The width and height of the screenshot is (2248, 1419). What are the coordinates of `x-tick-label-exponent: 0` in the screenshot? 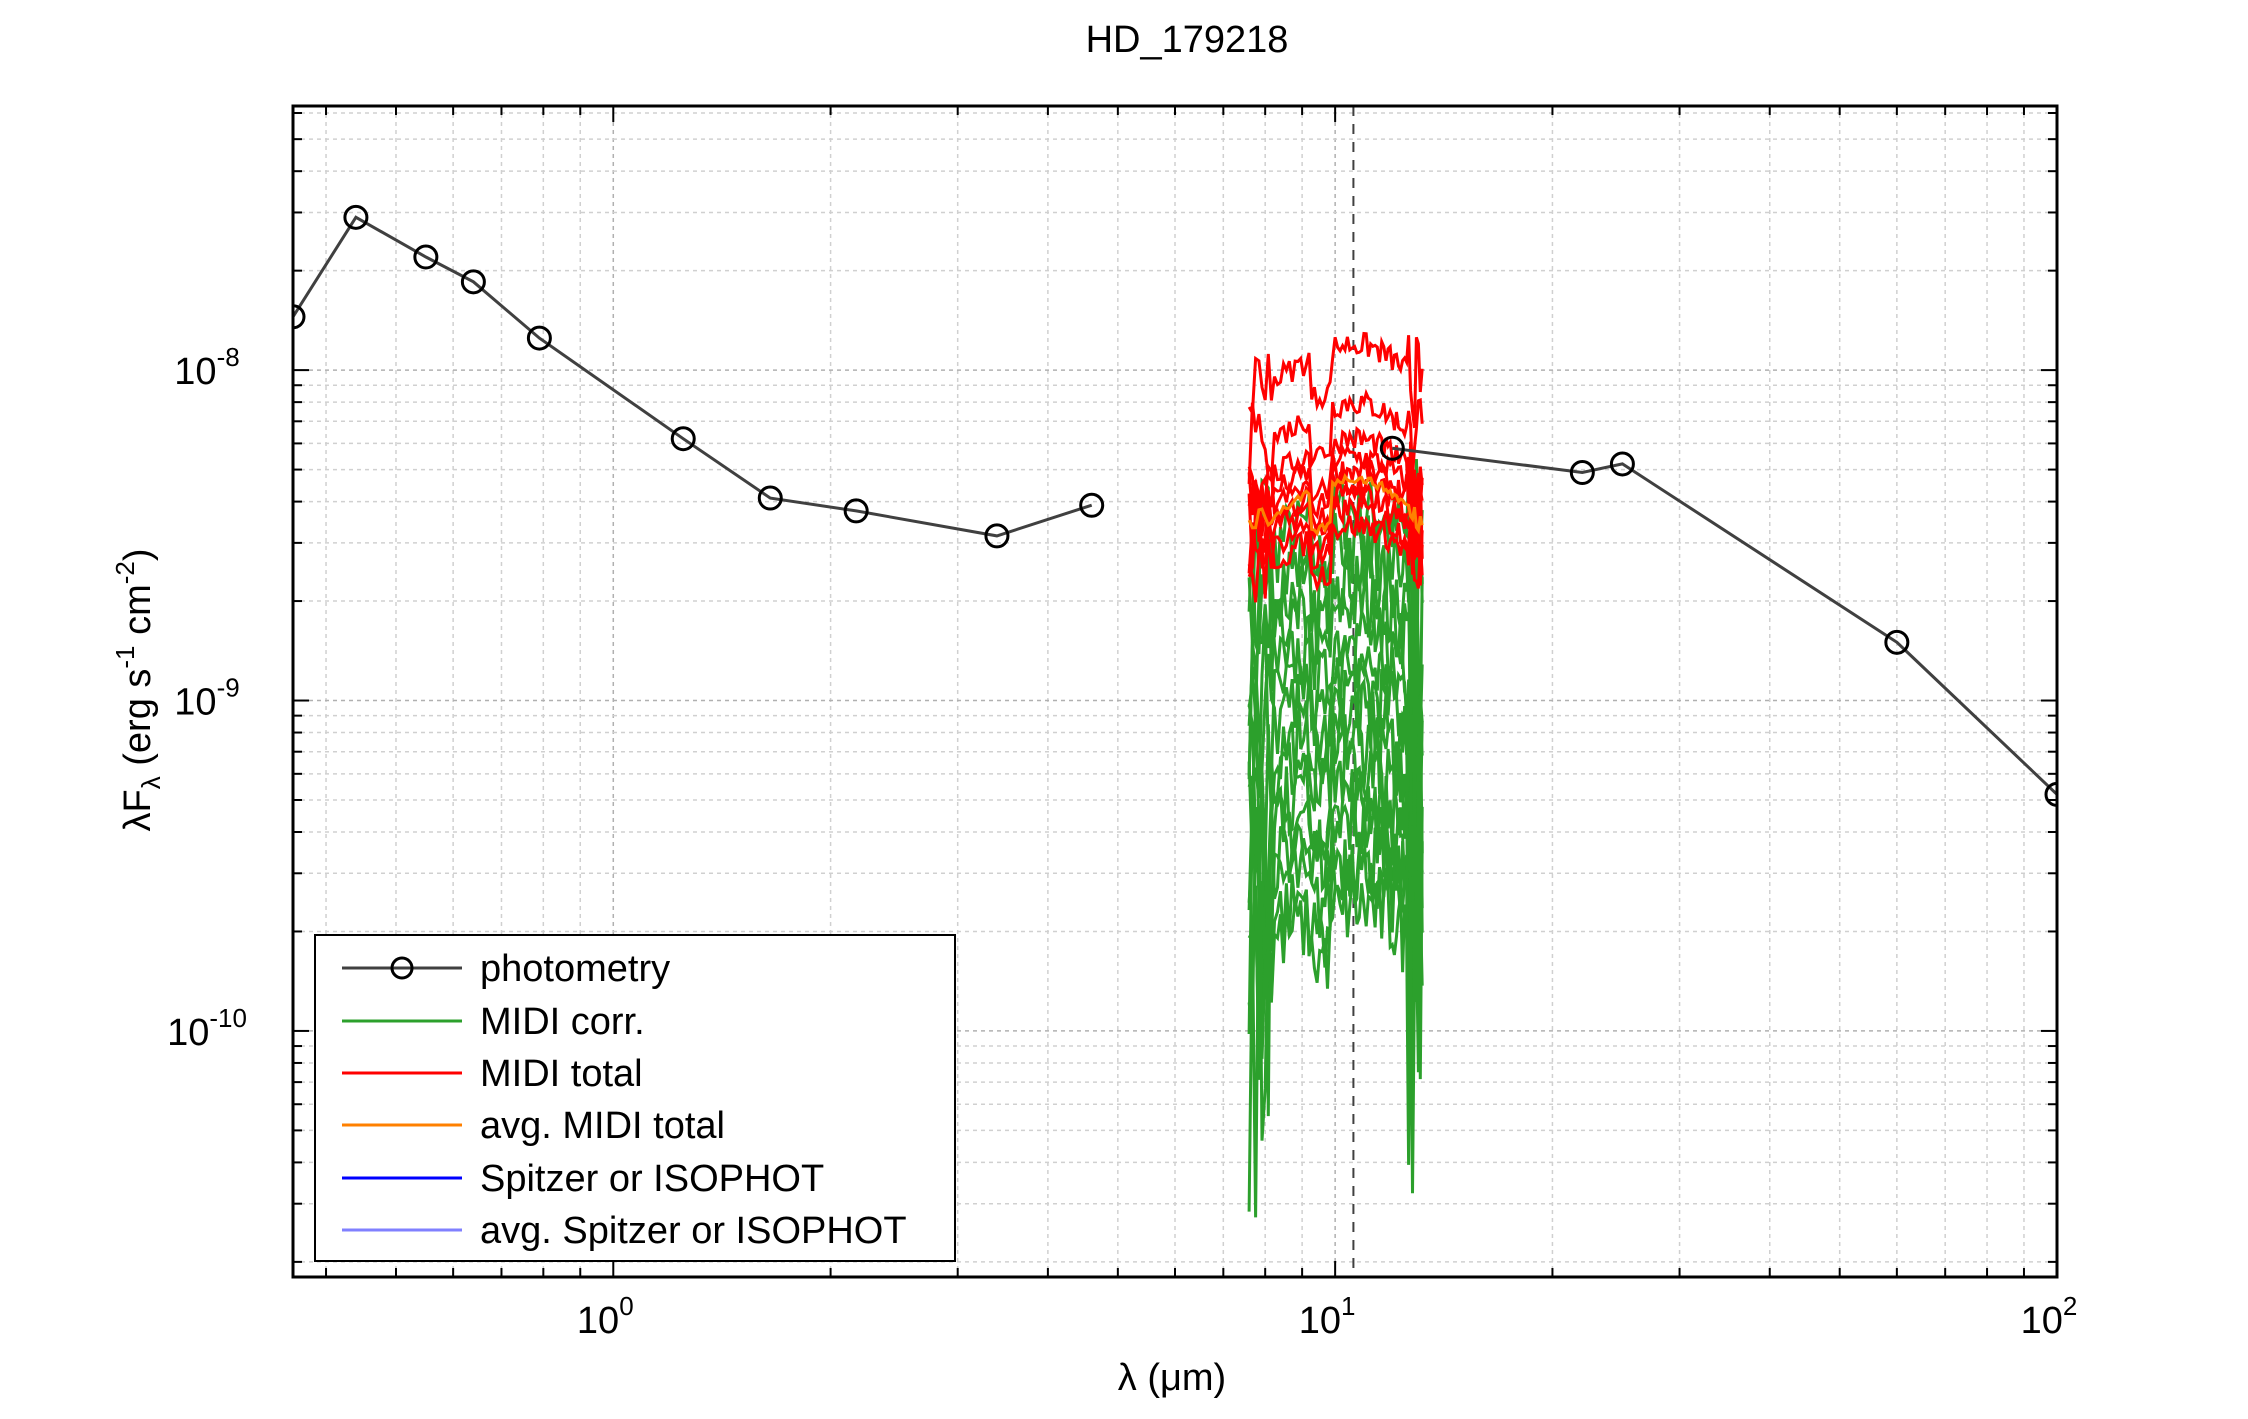 It's located at (626, 1306).